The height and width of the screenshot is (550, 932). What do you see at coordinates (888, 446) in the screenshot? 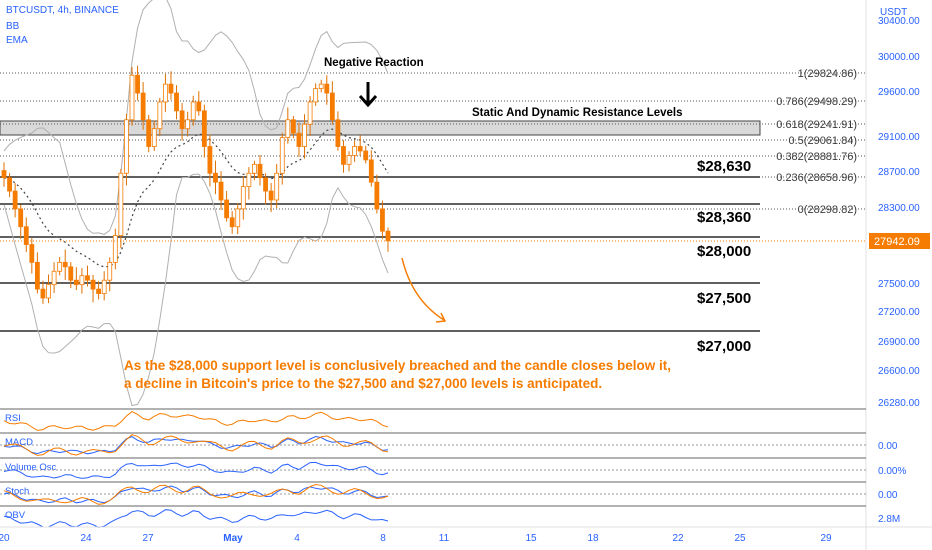
I see `indicator-pane-value: 0.00` at bounding box center [888, 446].